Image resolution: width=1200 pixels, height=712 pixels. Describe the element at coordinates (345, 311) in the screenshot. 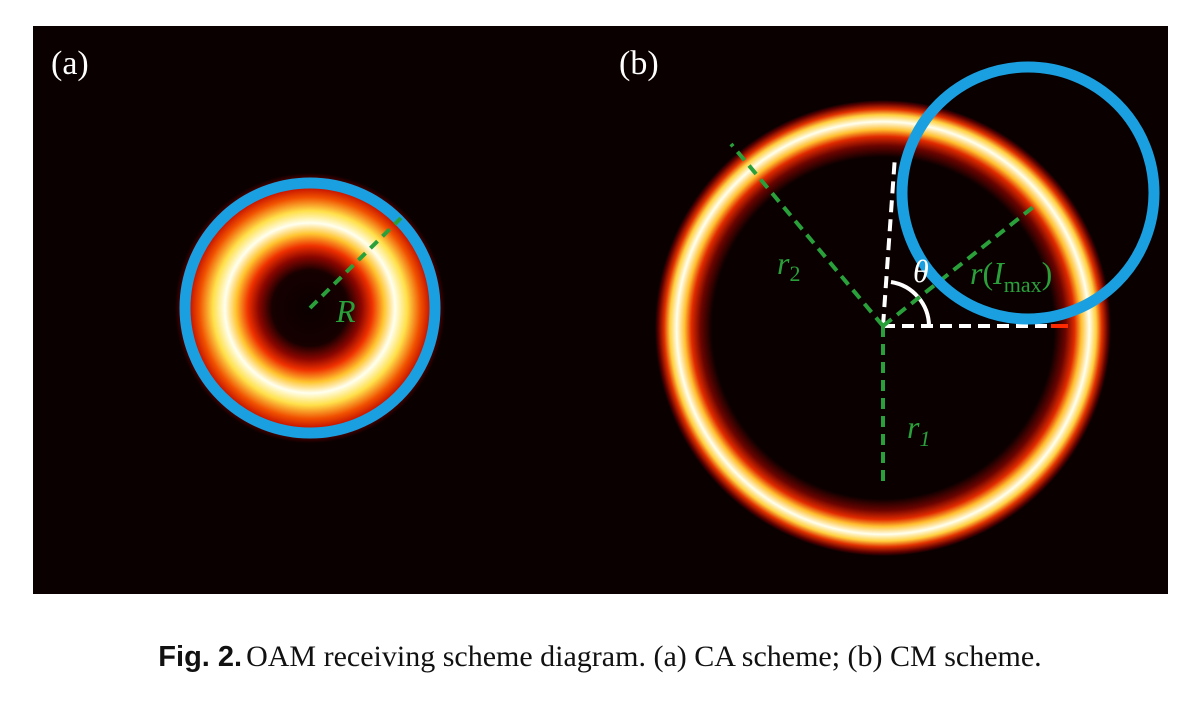

I see `radius-R-label: R` at that location.